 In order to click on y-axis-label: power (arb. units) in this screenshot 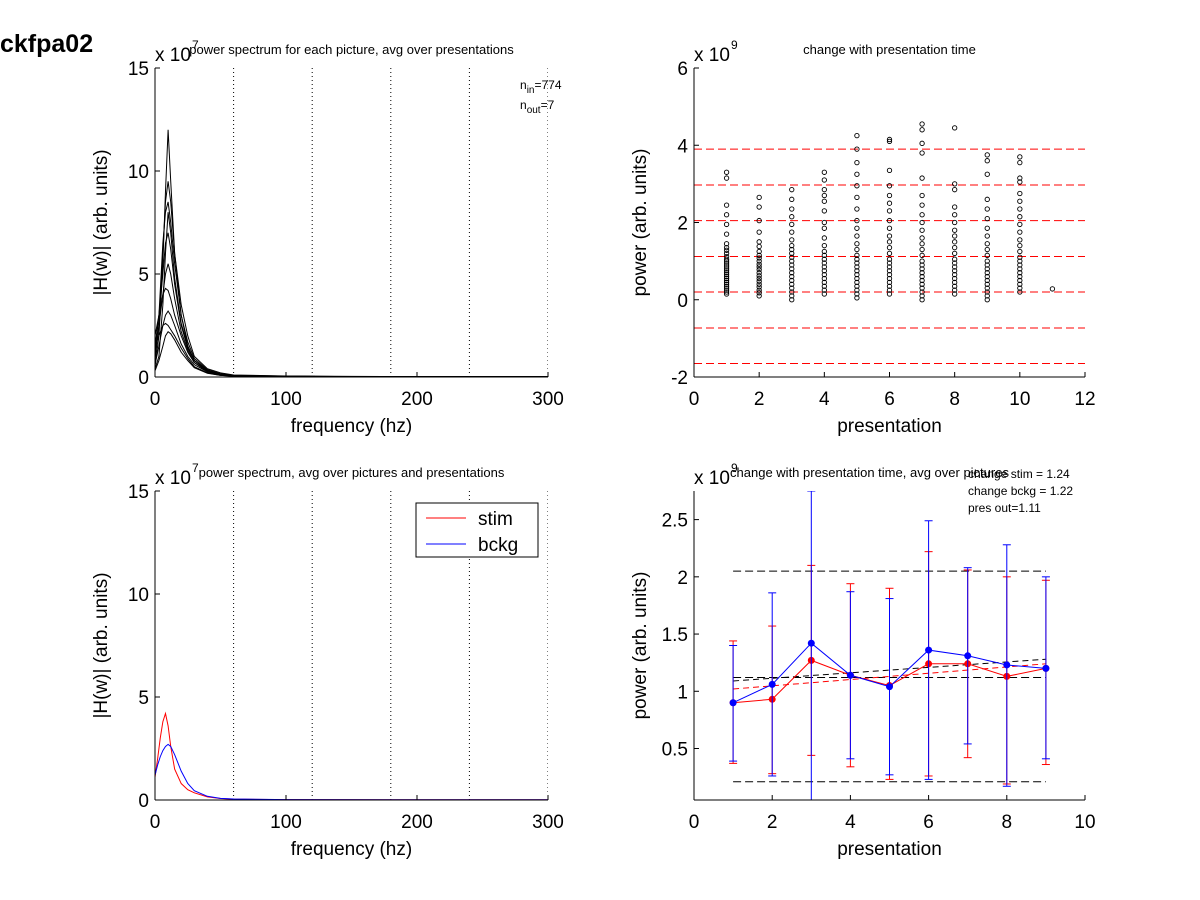, I will do `click(640, 223)`.